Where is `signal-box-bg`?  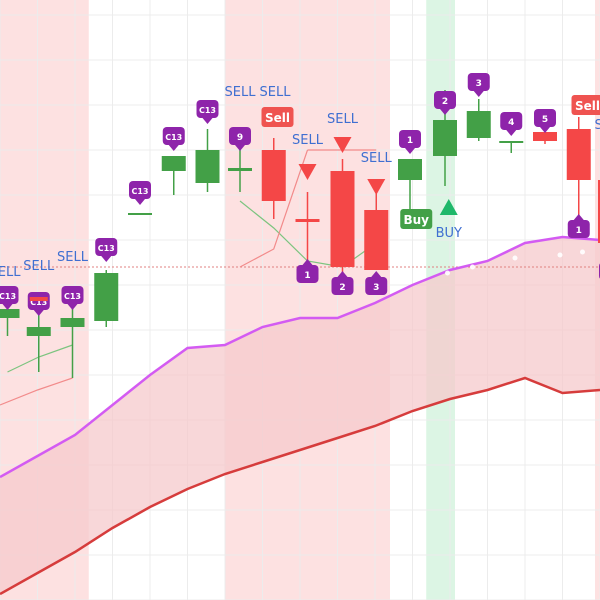 signal-box-bg is located at coordinates (585, 105).